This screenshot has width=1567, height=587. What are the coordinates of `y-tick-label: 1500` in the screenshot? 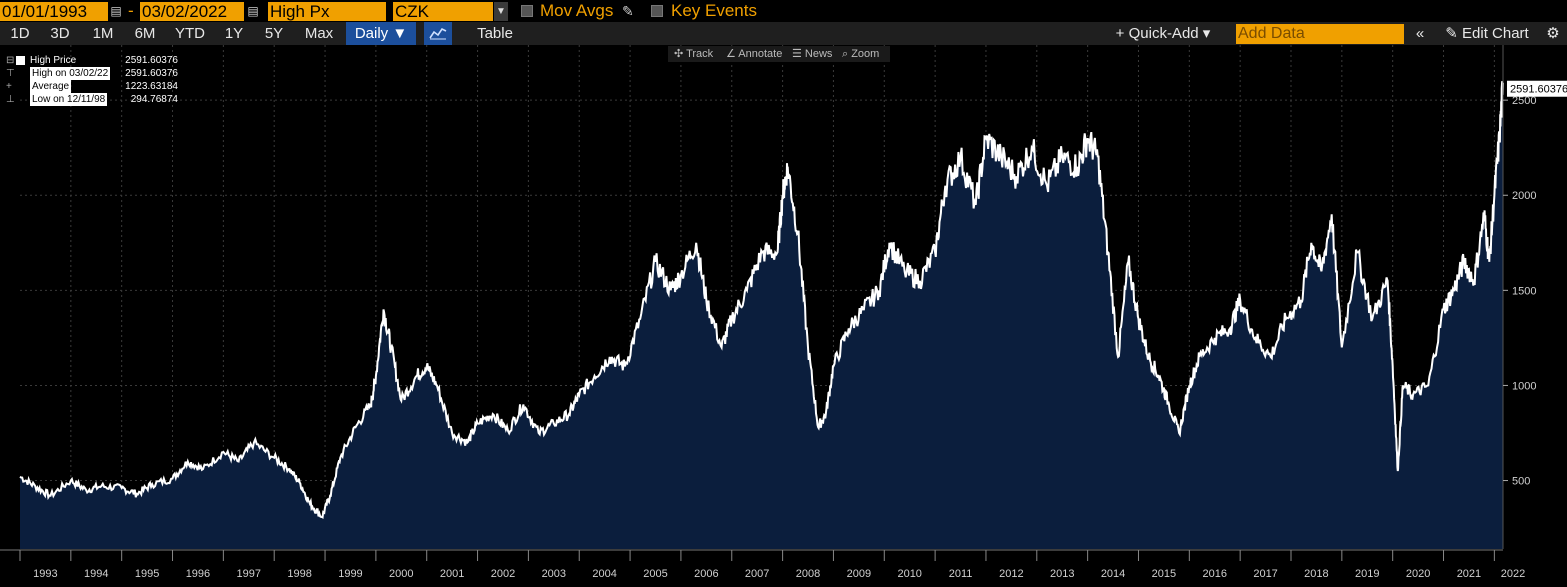 It's located at (1524, 291).